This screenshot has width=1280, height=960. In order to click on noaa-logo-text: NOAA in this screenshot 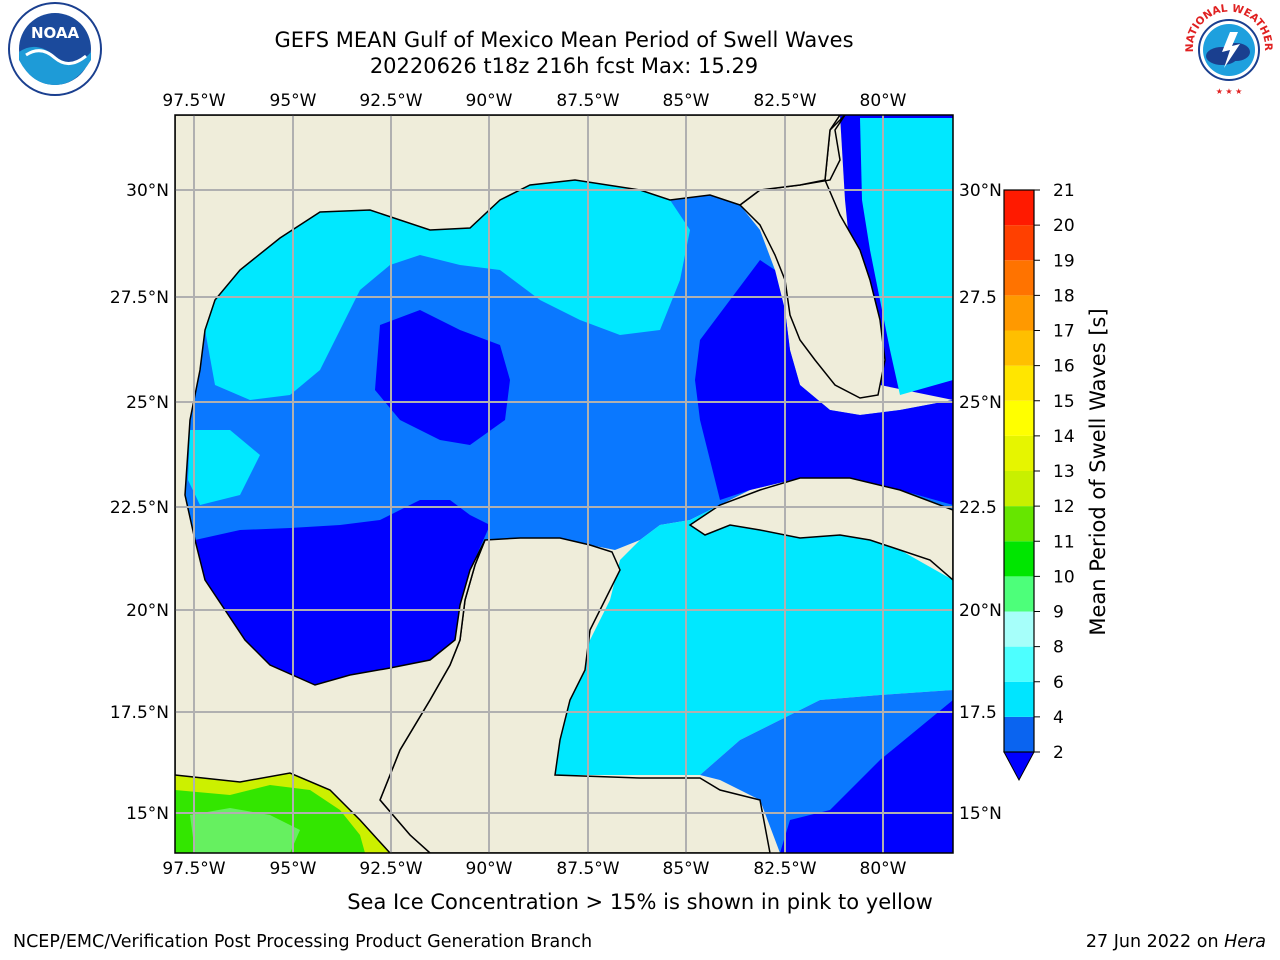, I will do `click(55, 33)`.